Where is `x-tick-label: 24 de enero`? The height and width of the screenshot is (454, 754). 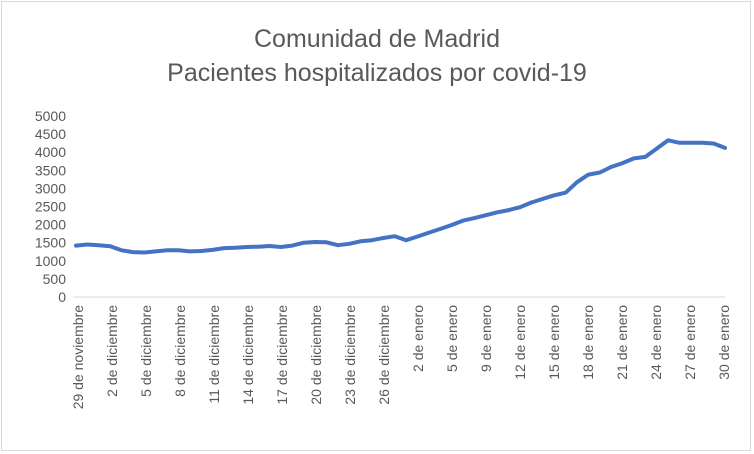 x-tick-label: 24 de enero is located at coordinates (656, 342).